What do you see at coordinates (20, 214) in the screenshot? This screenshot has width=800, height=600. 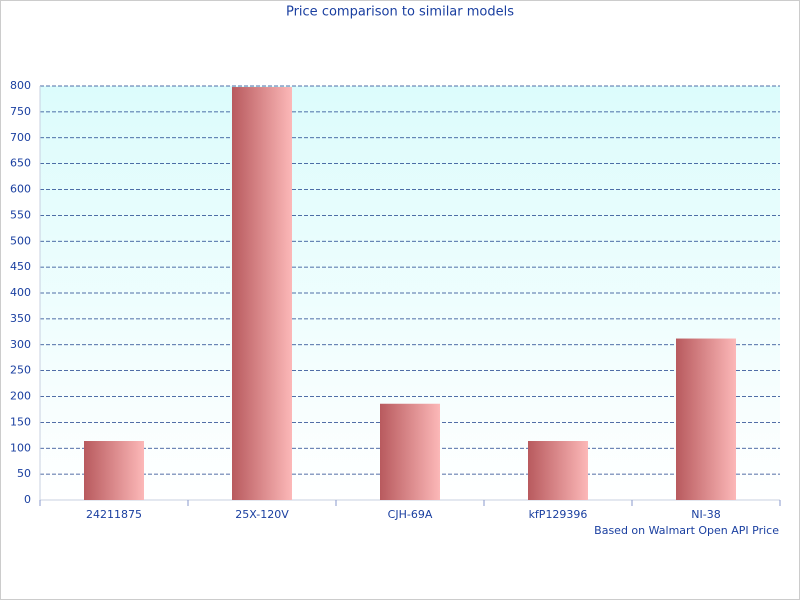 I see `y-tick-label: 550` at bounding box center [20, 214].